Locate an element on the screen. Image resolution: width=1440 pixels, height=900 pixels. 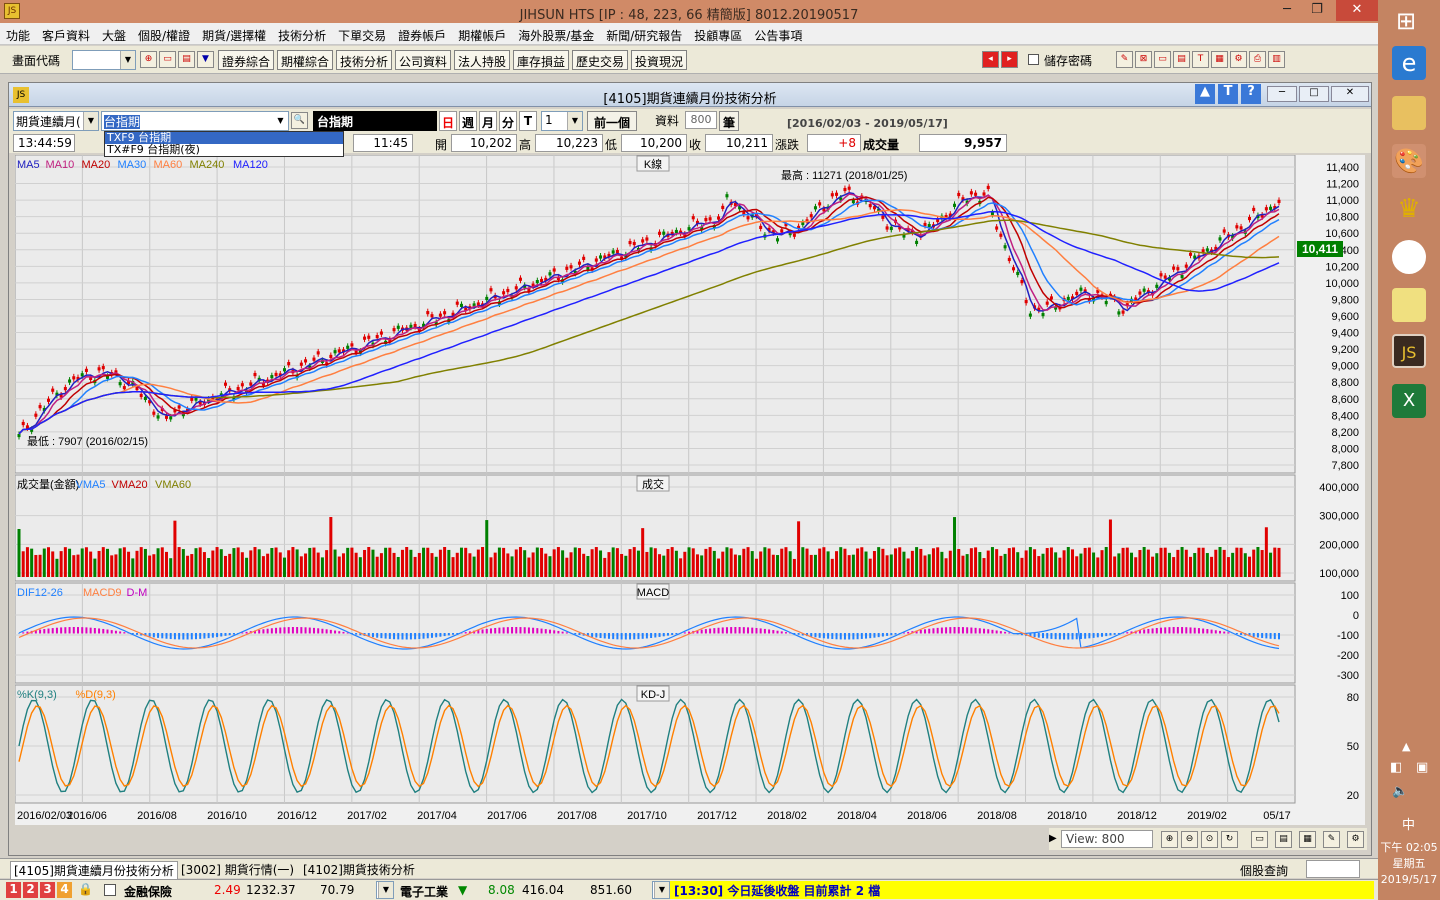
menu-item: 期貨/選擇權 is located at coordinates (234, 36).